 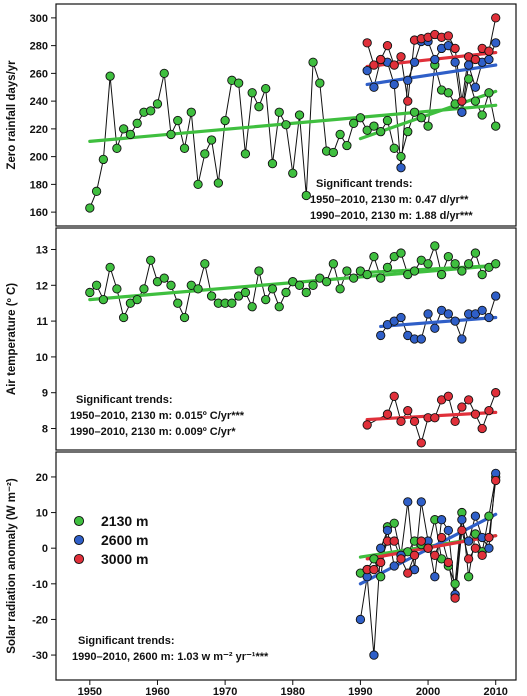 What do you see at coordinates (389, 200) in the screenshot?
I see `annotation-line: 1950–2010, 2130 m: 0.47 d/yr**` at bounding box center [389, 200].